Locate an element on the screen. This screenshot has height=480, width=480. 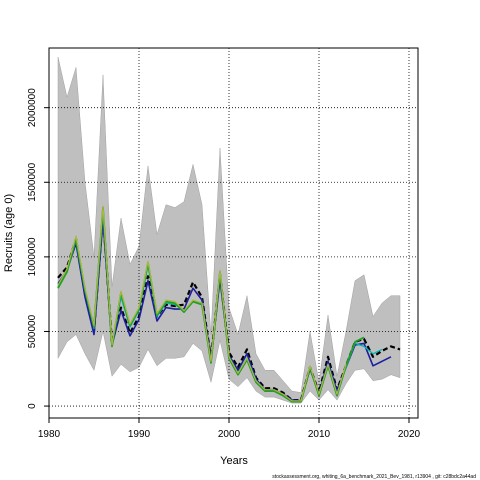
x-axis: 1980 1990 2000 2010 2020 is located at coordinates (229, 429).